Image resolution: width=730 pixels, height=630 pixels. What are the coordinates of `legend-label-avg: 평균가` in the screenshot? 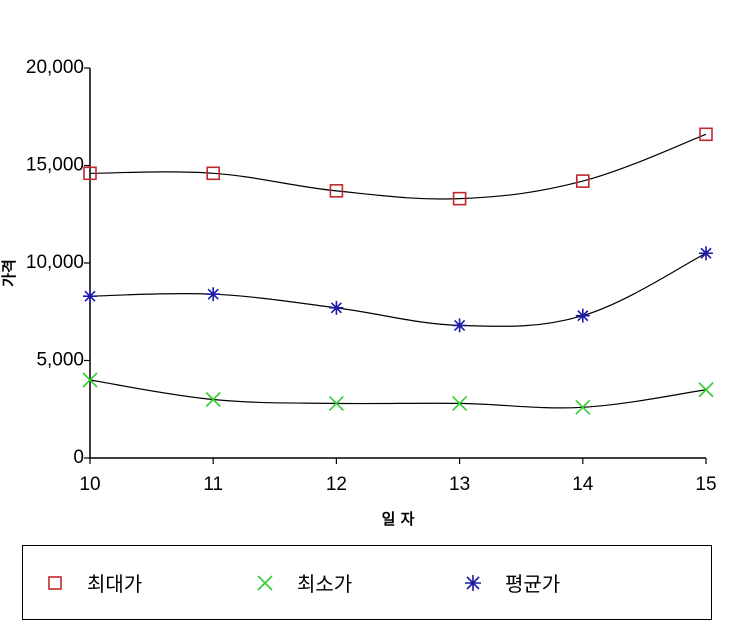 It's located at (533, 584).